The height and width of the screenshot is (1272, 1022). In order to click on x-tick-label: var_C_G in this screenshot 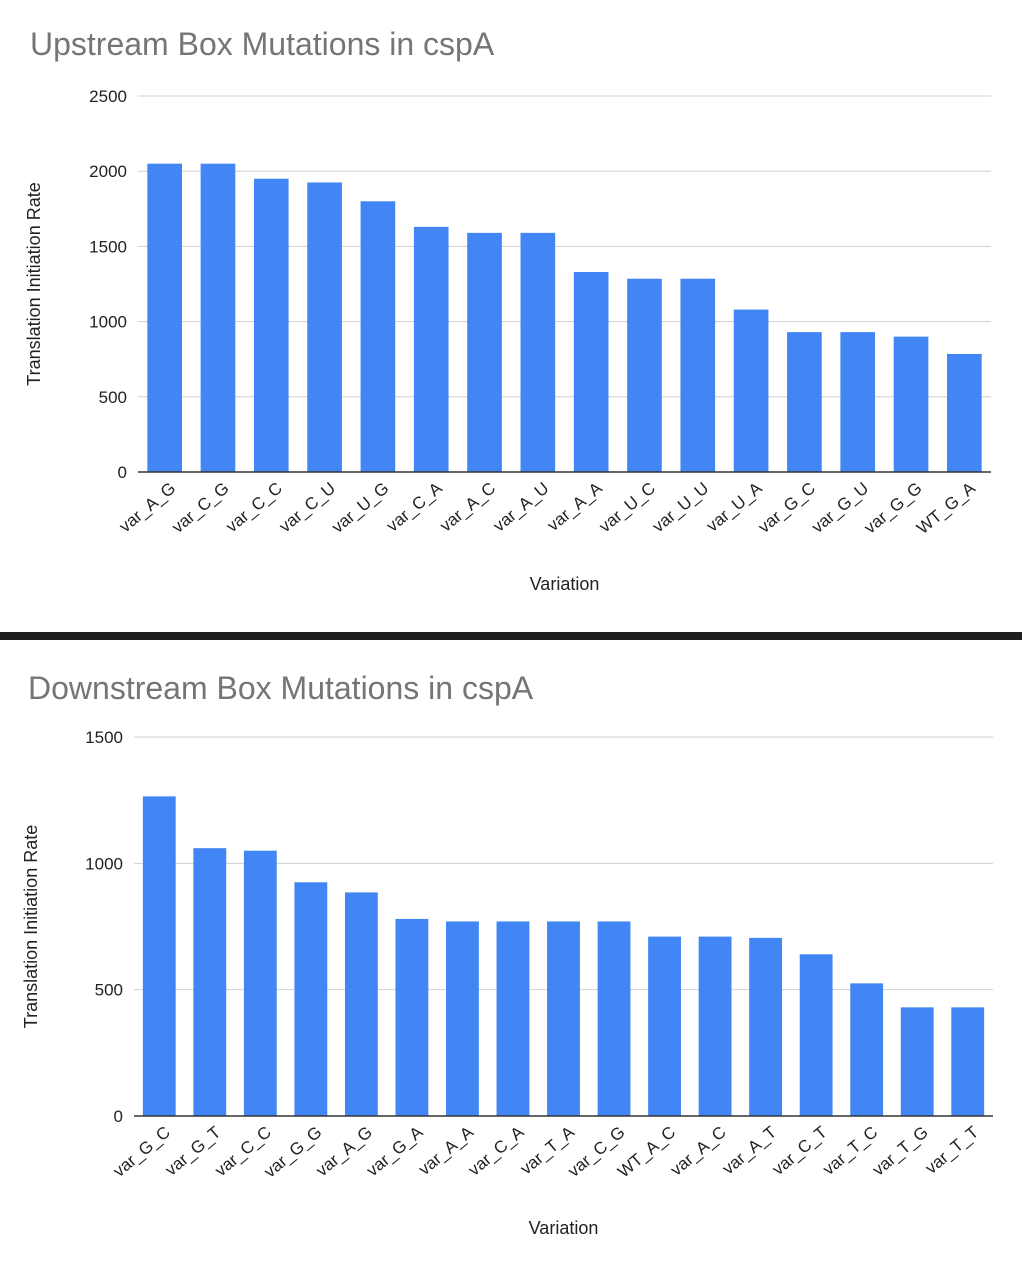, I will do `click(200, 508)`.